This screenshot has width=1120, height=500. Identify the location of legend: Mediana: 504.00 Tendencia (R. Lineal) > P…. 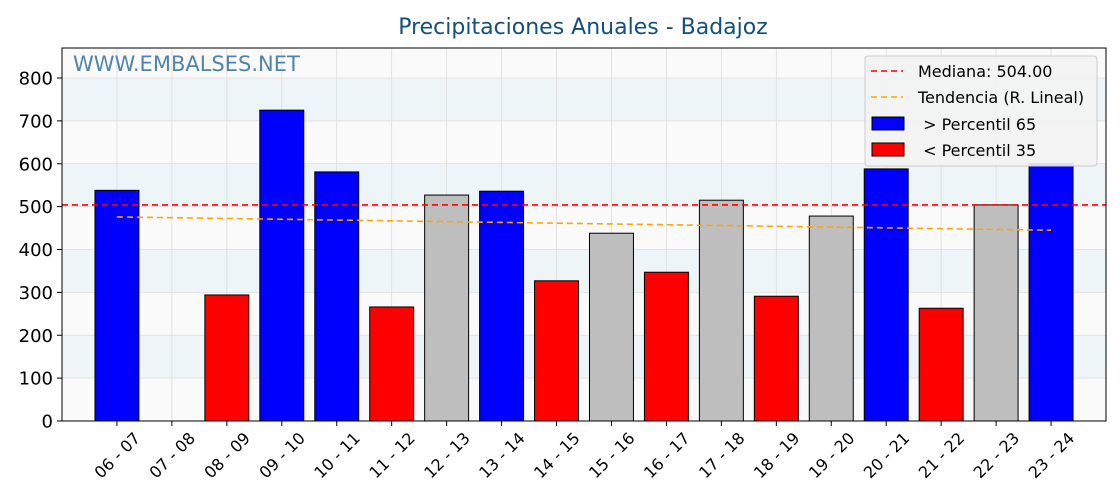
(981, 111).